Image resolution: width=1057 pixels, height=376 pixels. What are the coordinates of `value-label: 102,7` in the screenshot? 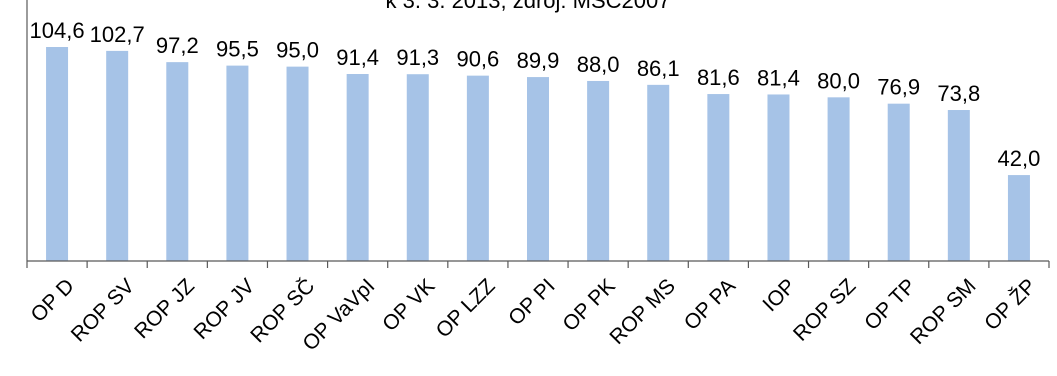 It's located at (117, 34).